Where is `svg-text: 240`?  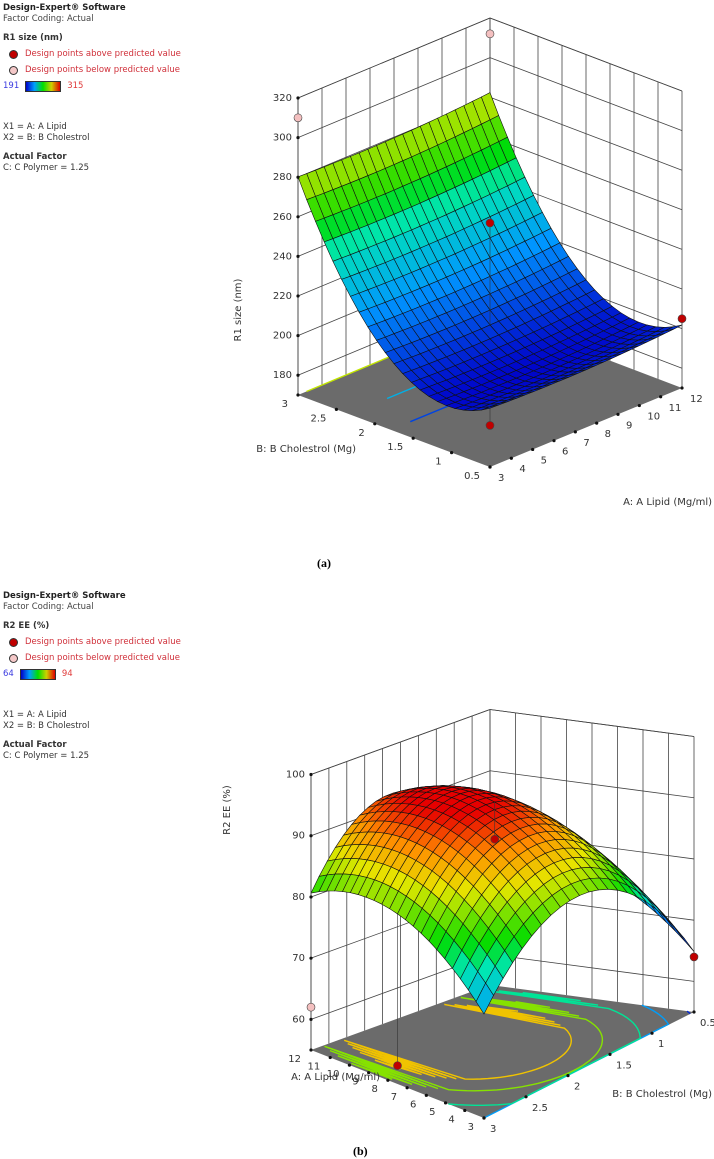 svg-text: 240 is located at coordinates (282, 256).